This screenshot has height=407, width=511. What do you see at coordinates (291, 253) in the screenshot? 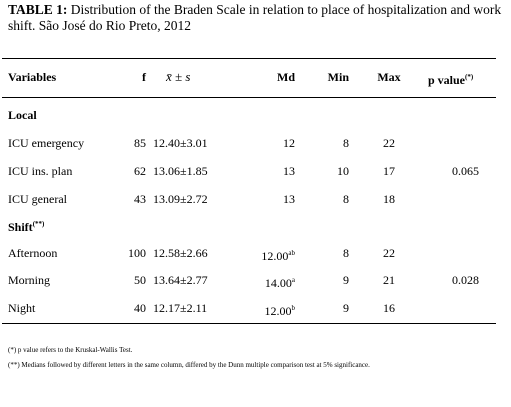
I see `md-sup: ab` at bounding box center [291, 253].